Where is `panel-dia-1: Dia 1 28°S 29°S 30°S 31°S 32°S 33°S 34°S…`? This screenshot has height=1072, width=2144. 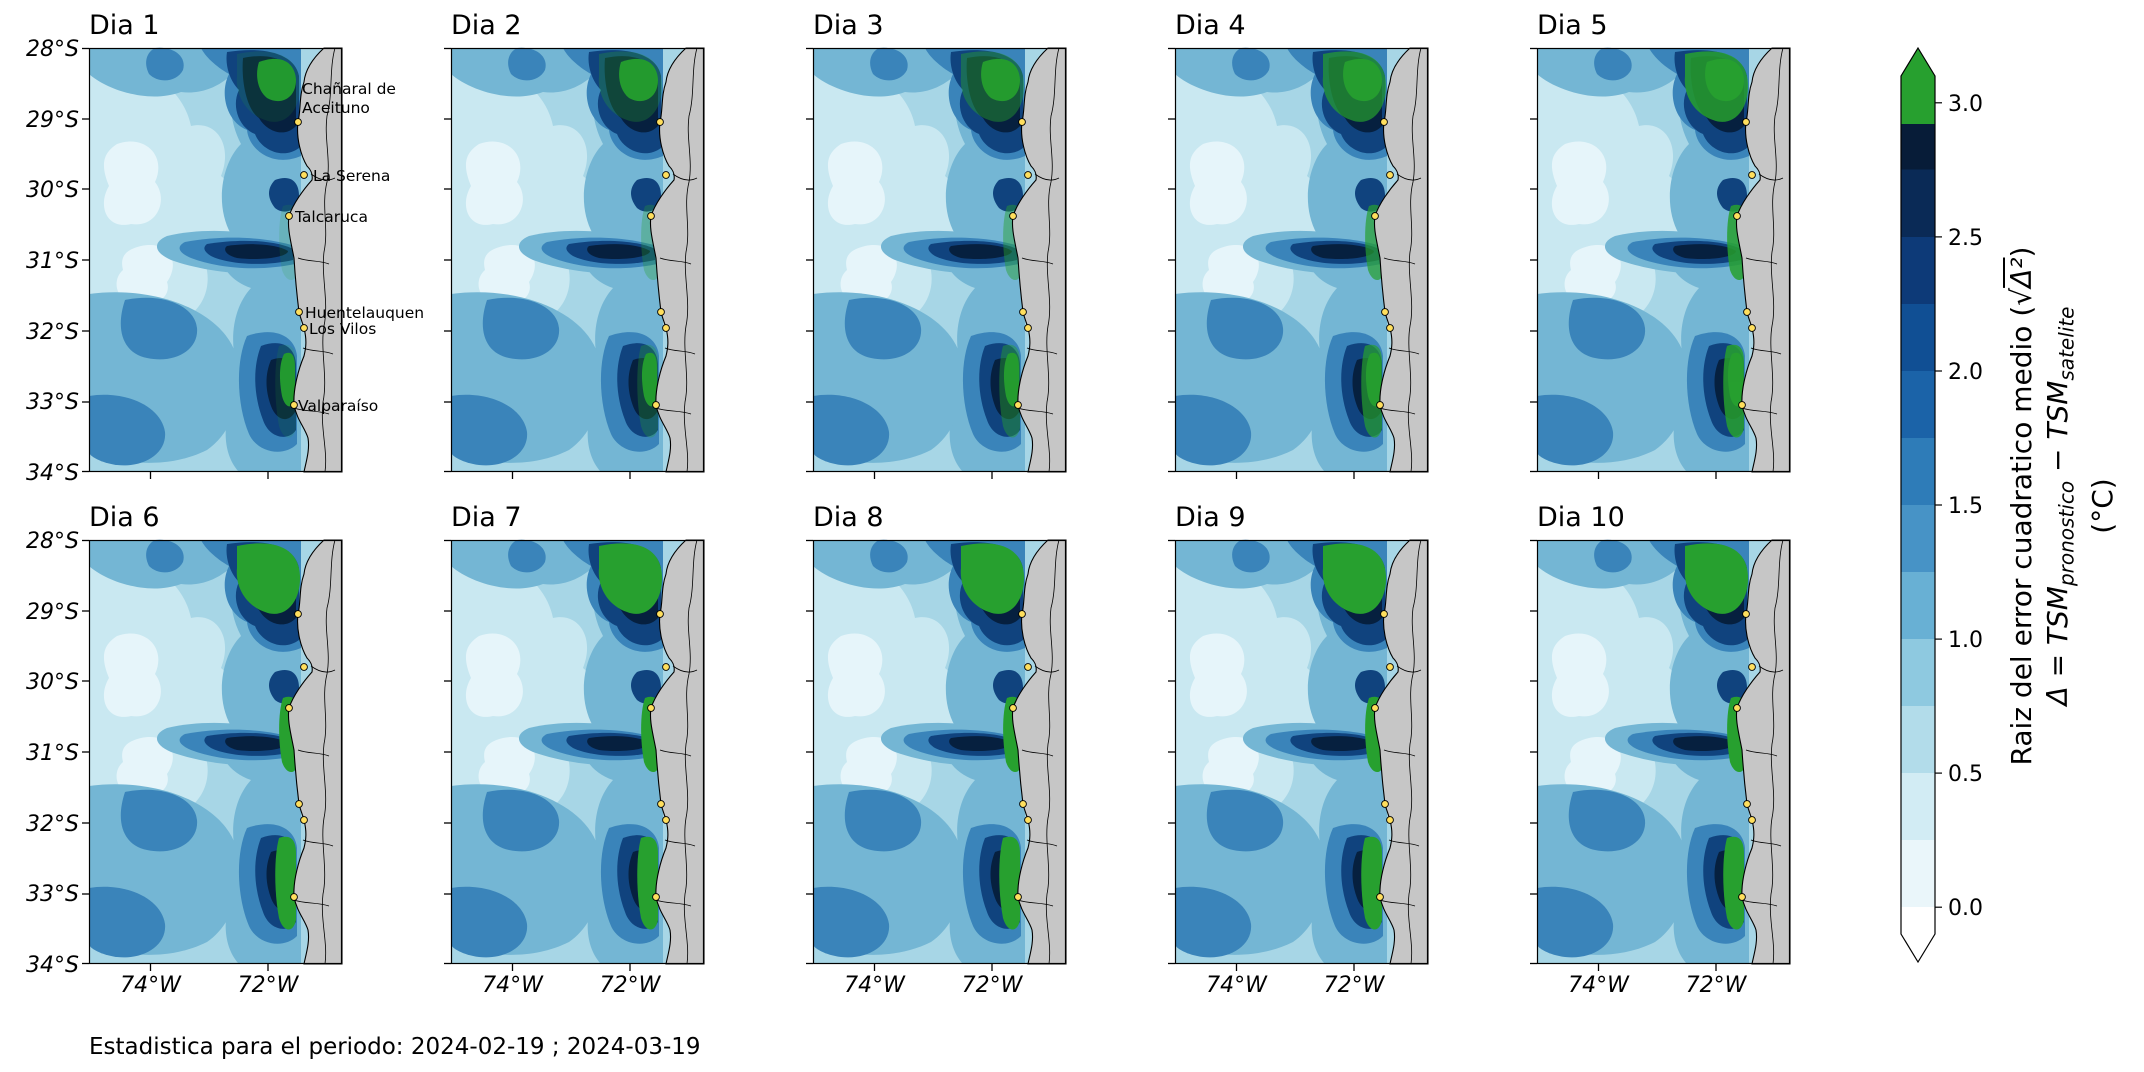 panel-dia-1: Dia 1 28°S 29°S 30°S 31°S 32°S 33°S 34°S… is located at coordinates (225, 248).